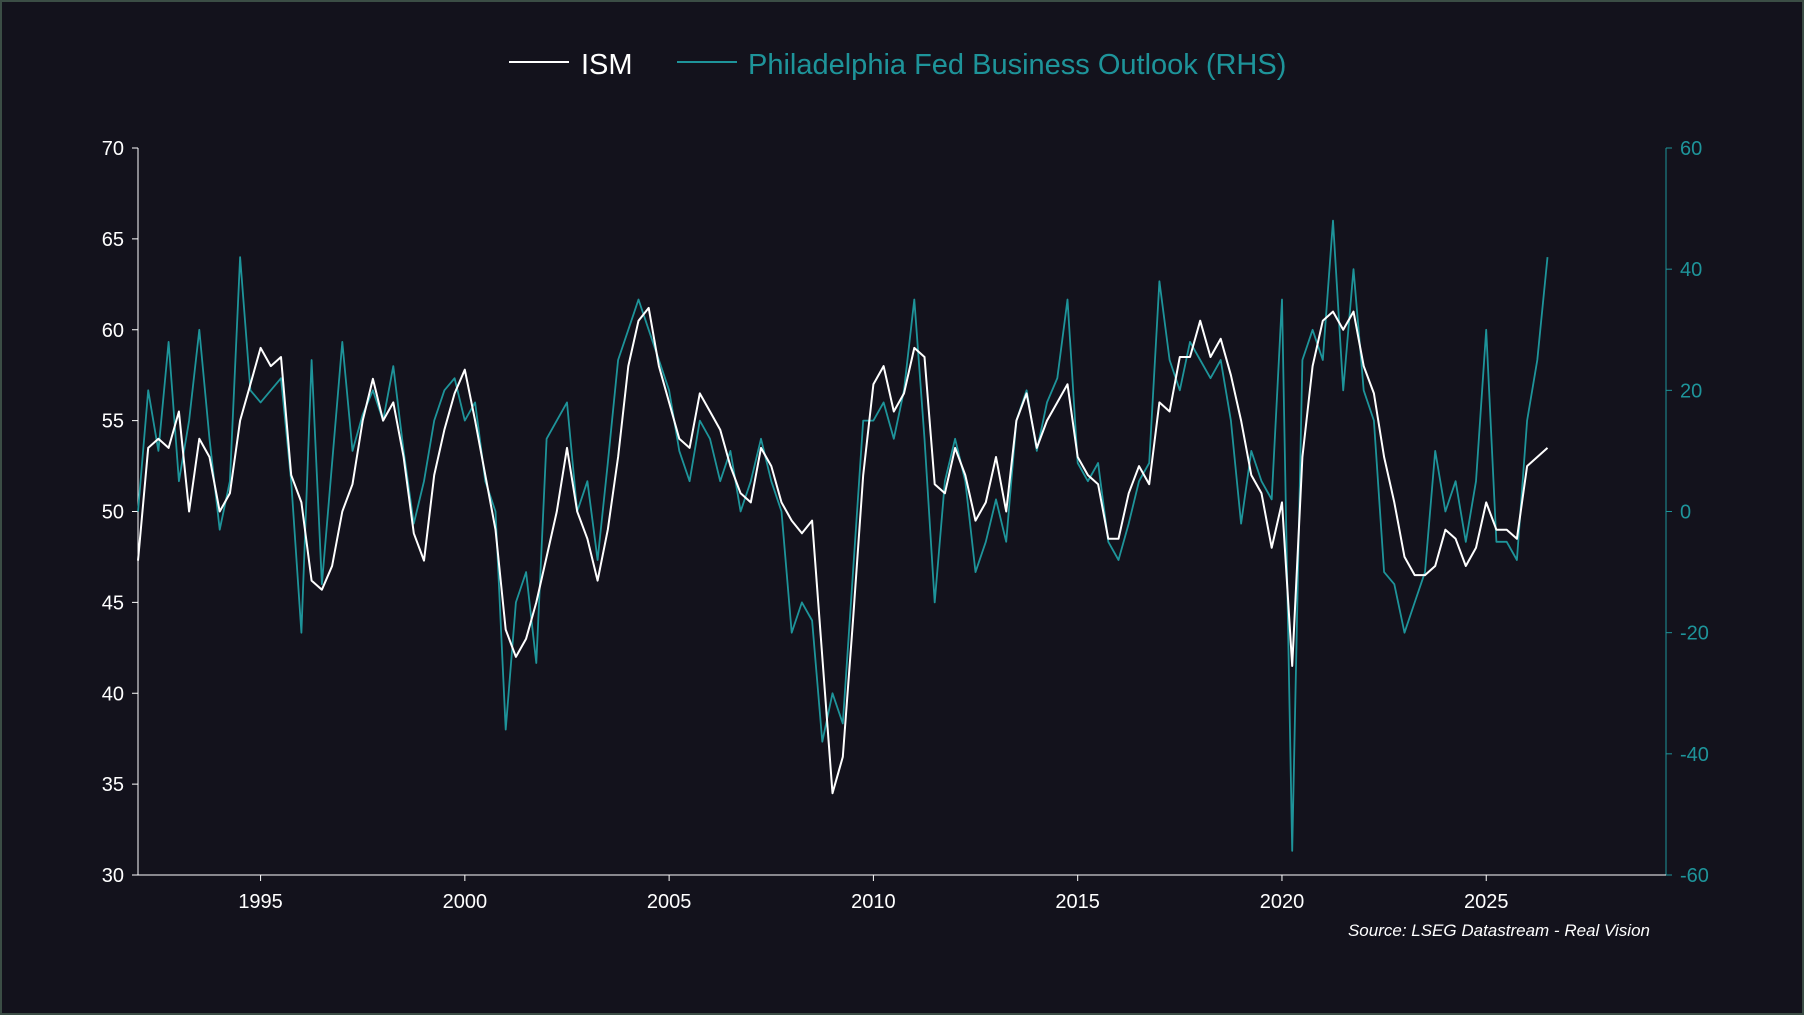  I want to click on y-right-tick-label: 0, so click(1685, 513).